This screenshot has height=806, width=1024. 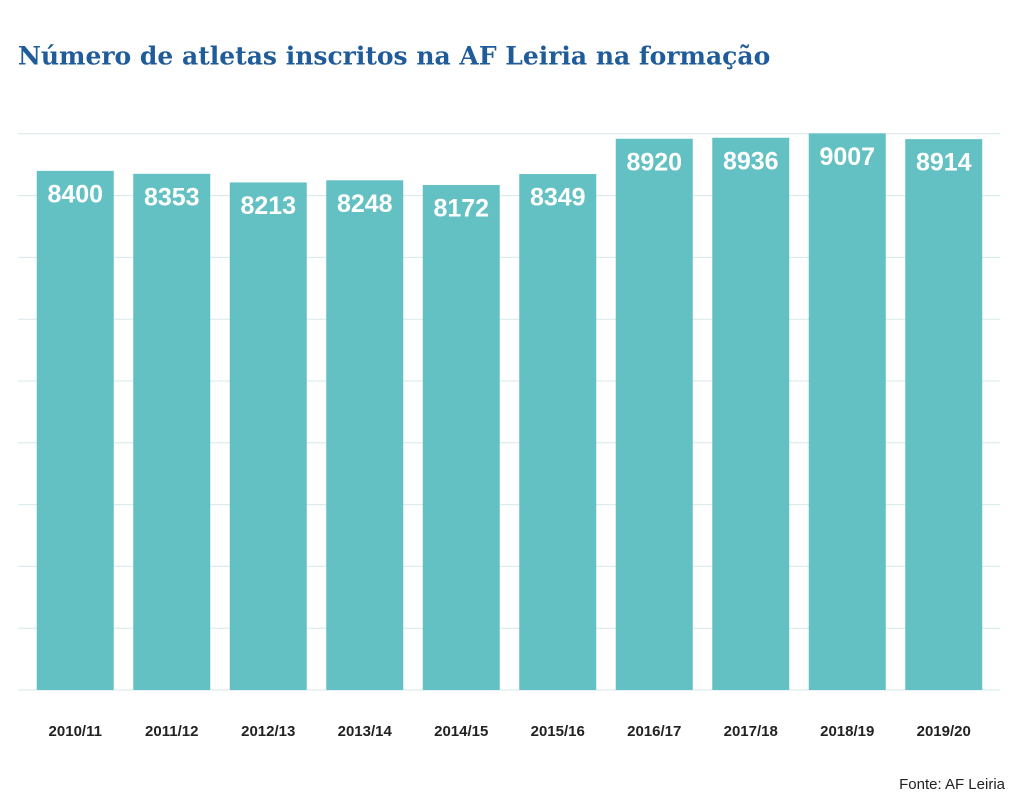 What do you see at coordinates (268, 731) in the screenshot?
I see `x-tick-label: 2012/13` at bounding box center [268, 731].